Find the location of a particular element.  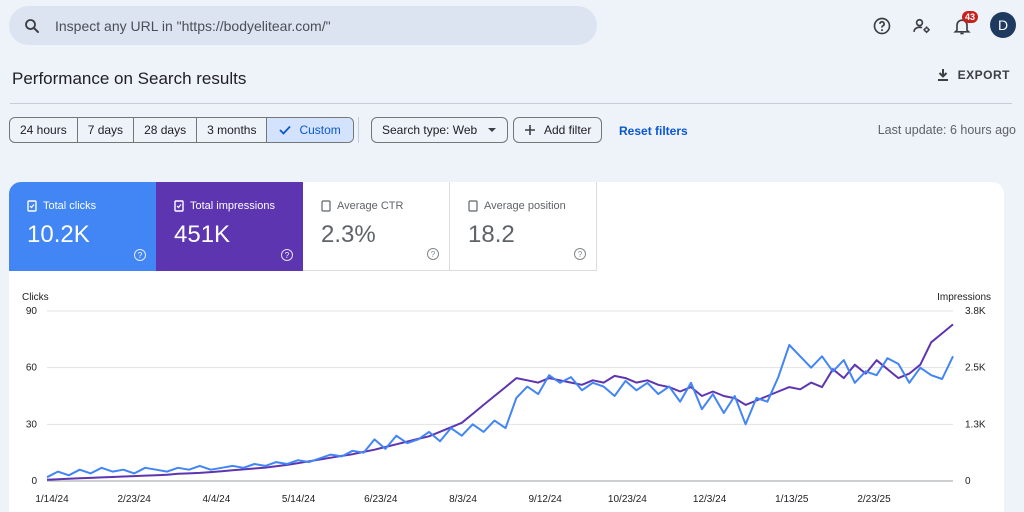

metric-label: Total impressions is located at coordinates (232, 206).